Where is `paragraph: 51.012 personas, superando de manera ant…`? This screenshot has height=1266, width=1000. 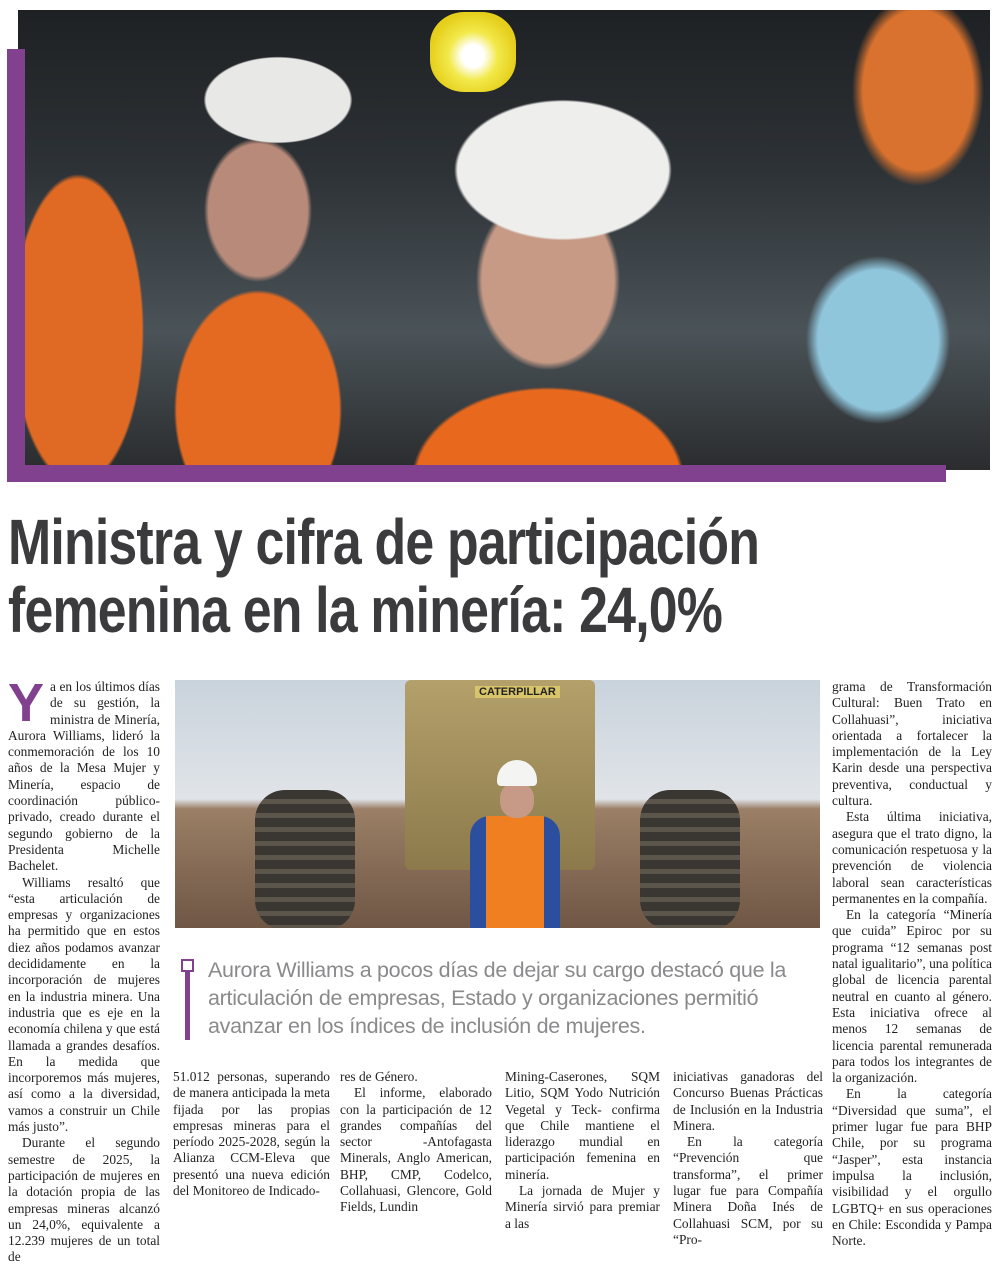 paragraph: 51.012 personas, superando de manera ant… is located at coordinates (251, 1134).